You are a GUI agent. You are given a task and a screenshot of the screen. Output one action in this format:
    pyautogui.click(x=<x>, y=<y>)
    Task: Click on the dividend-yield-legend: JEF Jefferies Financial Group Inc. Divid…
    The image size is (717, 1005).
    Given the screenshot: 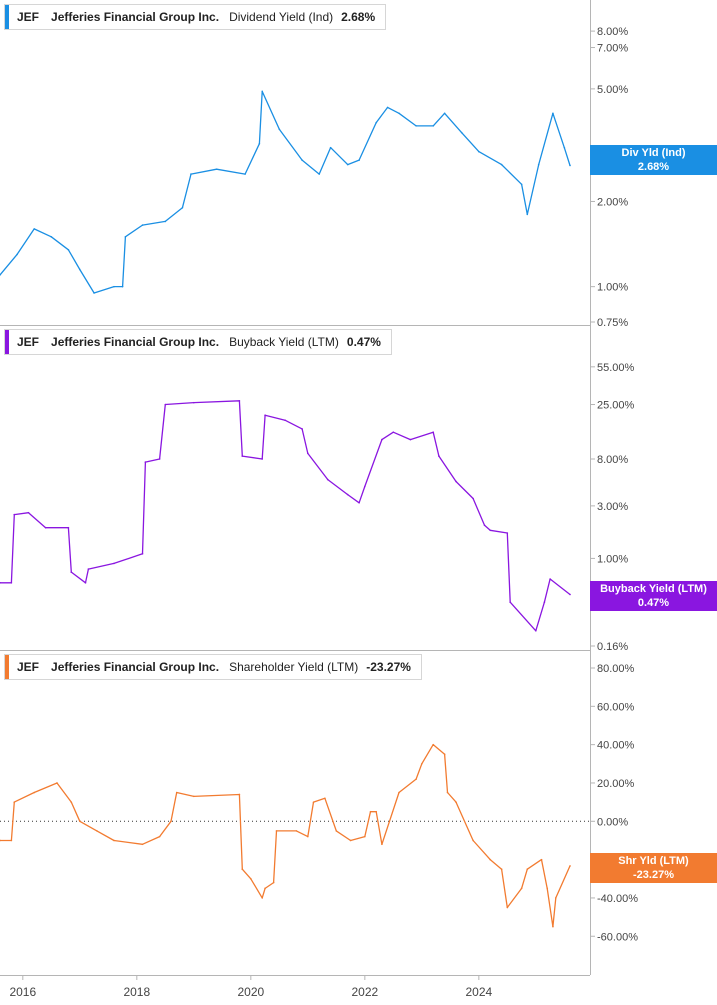 What is the action you would take?
    pyautogui.click(x=195, y=17)
    